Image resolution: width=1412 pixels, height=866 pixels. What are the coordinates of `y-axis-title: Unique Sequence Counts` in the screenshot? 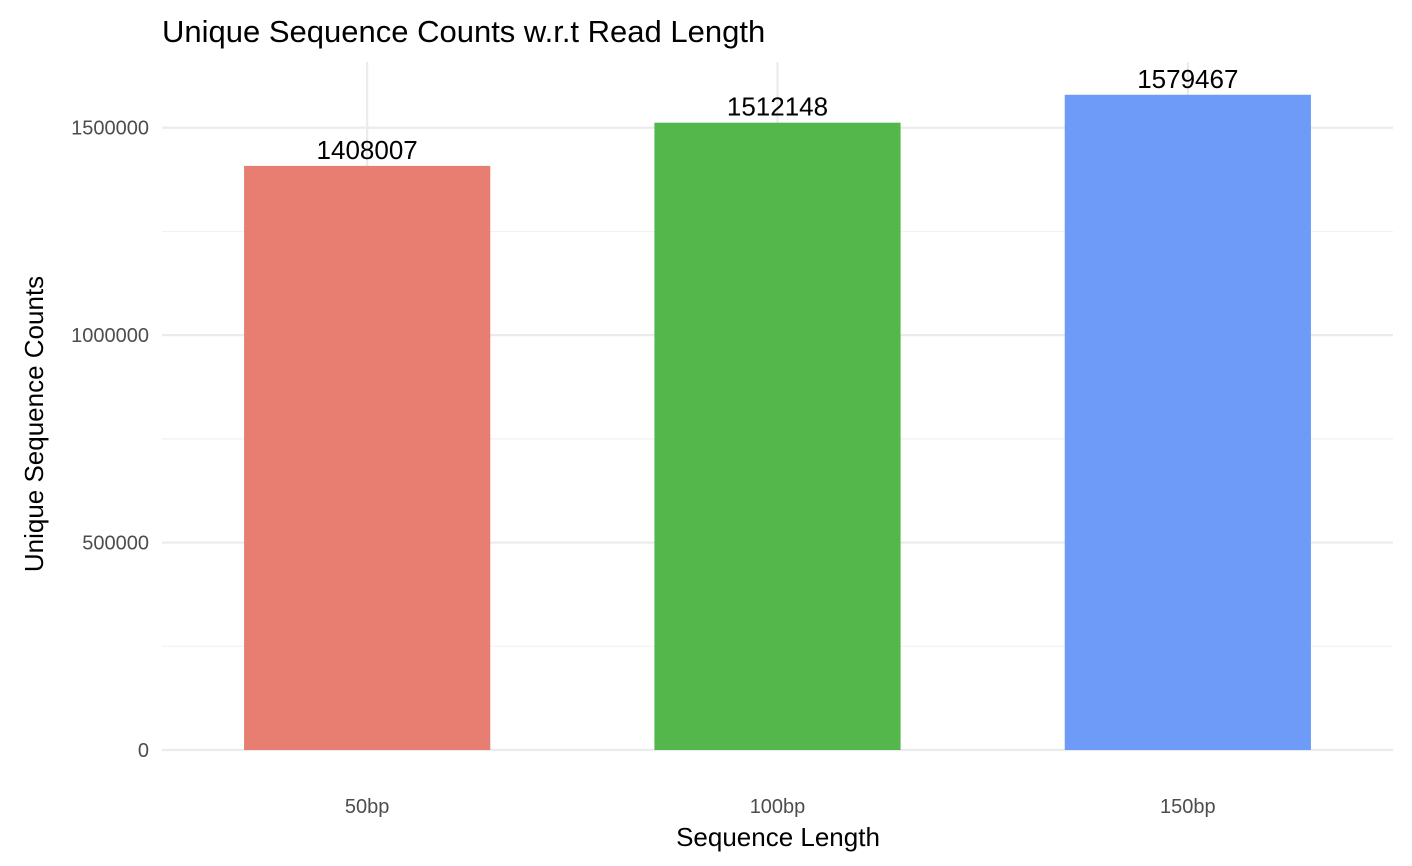 It's located at (34, 424).